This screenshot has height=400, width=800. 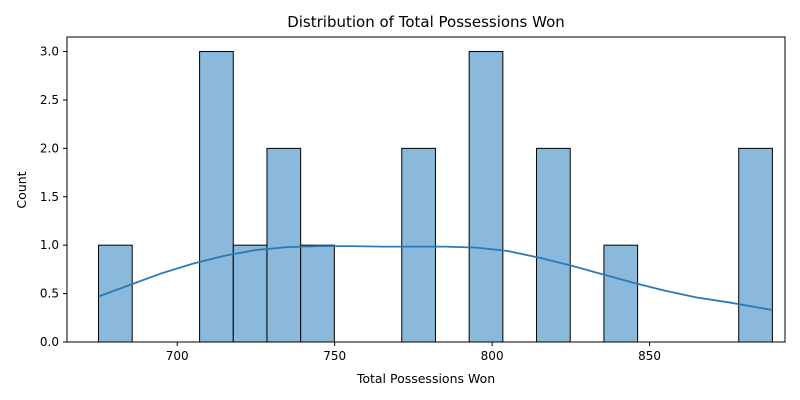 I want to click on y-tick-label: 2.5, so click(x=49, y=100).